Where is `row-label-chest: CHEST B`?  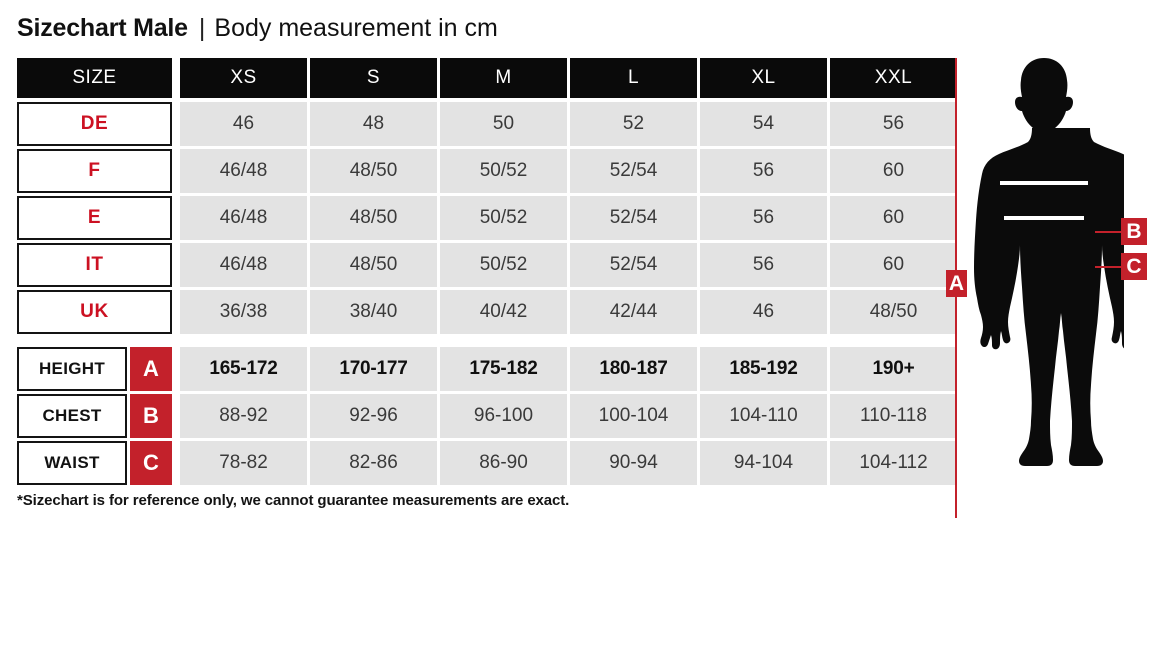 row-label-chest: CHEST B is located at coordinates (94, 416).